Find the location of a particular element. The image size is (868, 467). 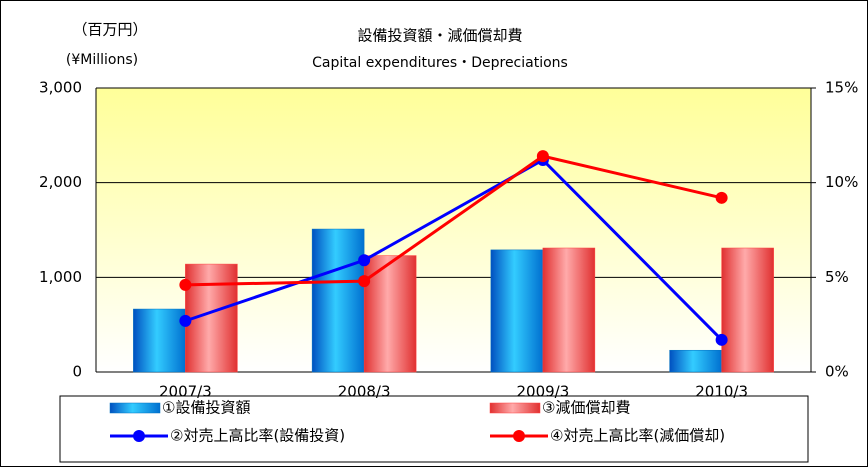

unit-label-en: (¥Millions) is located at coordinates (102, 60).